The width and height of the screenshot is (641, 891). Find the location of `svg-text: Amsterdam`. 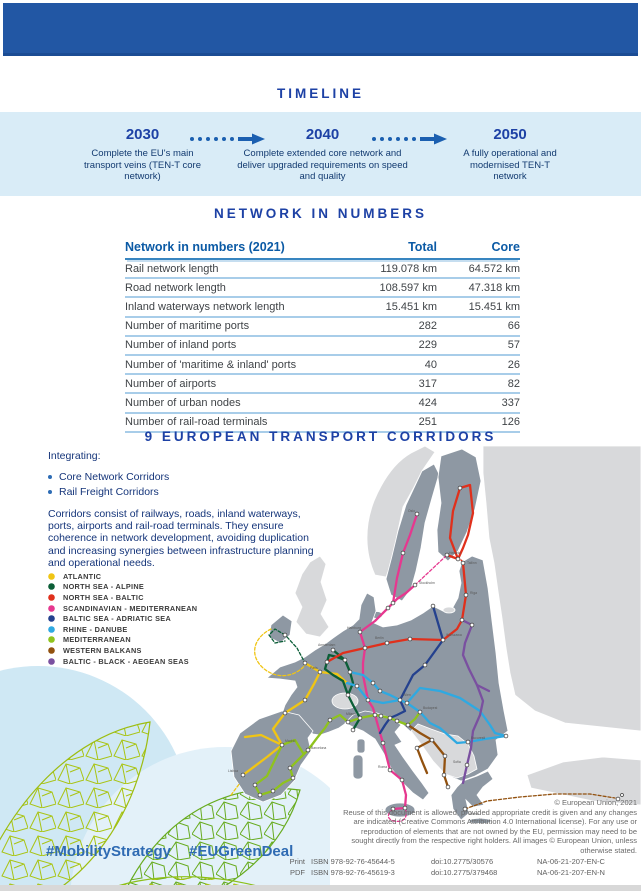

svg-text: Amsterdam is located at coordinates (327, 645).